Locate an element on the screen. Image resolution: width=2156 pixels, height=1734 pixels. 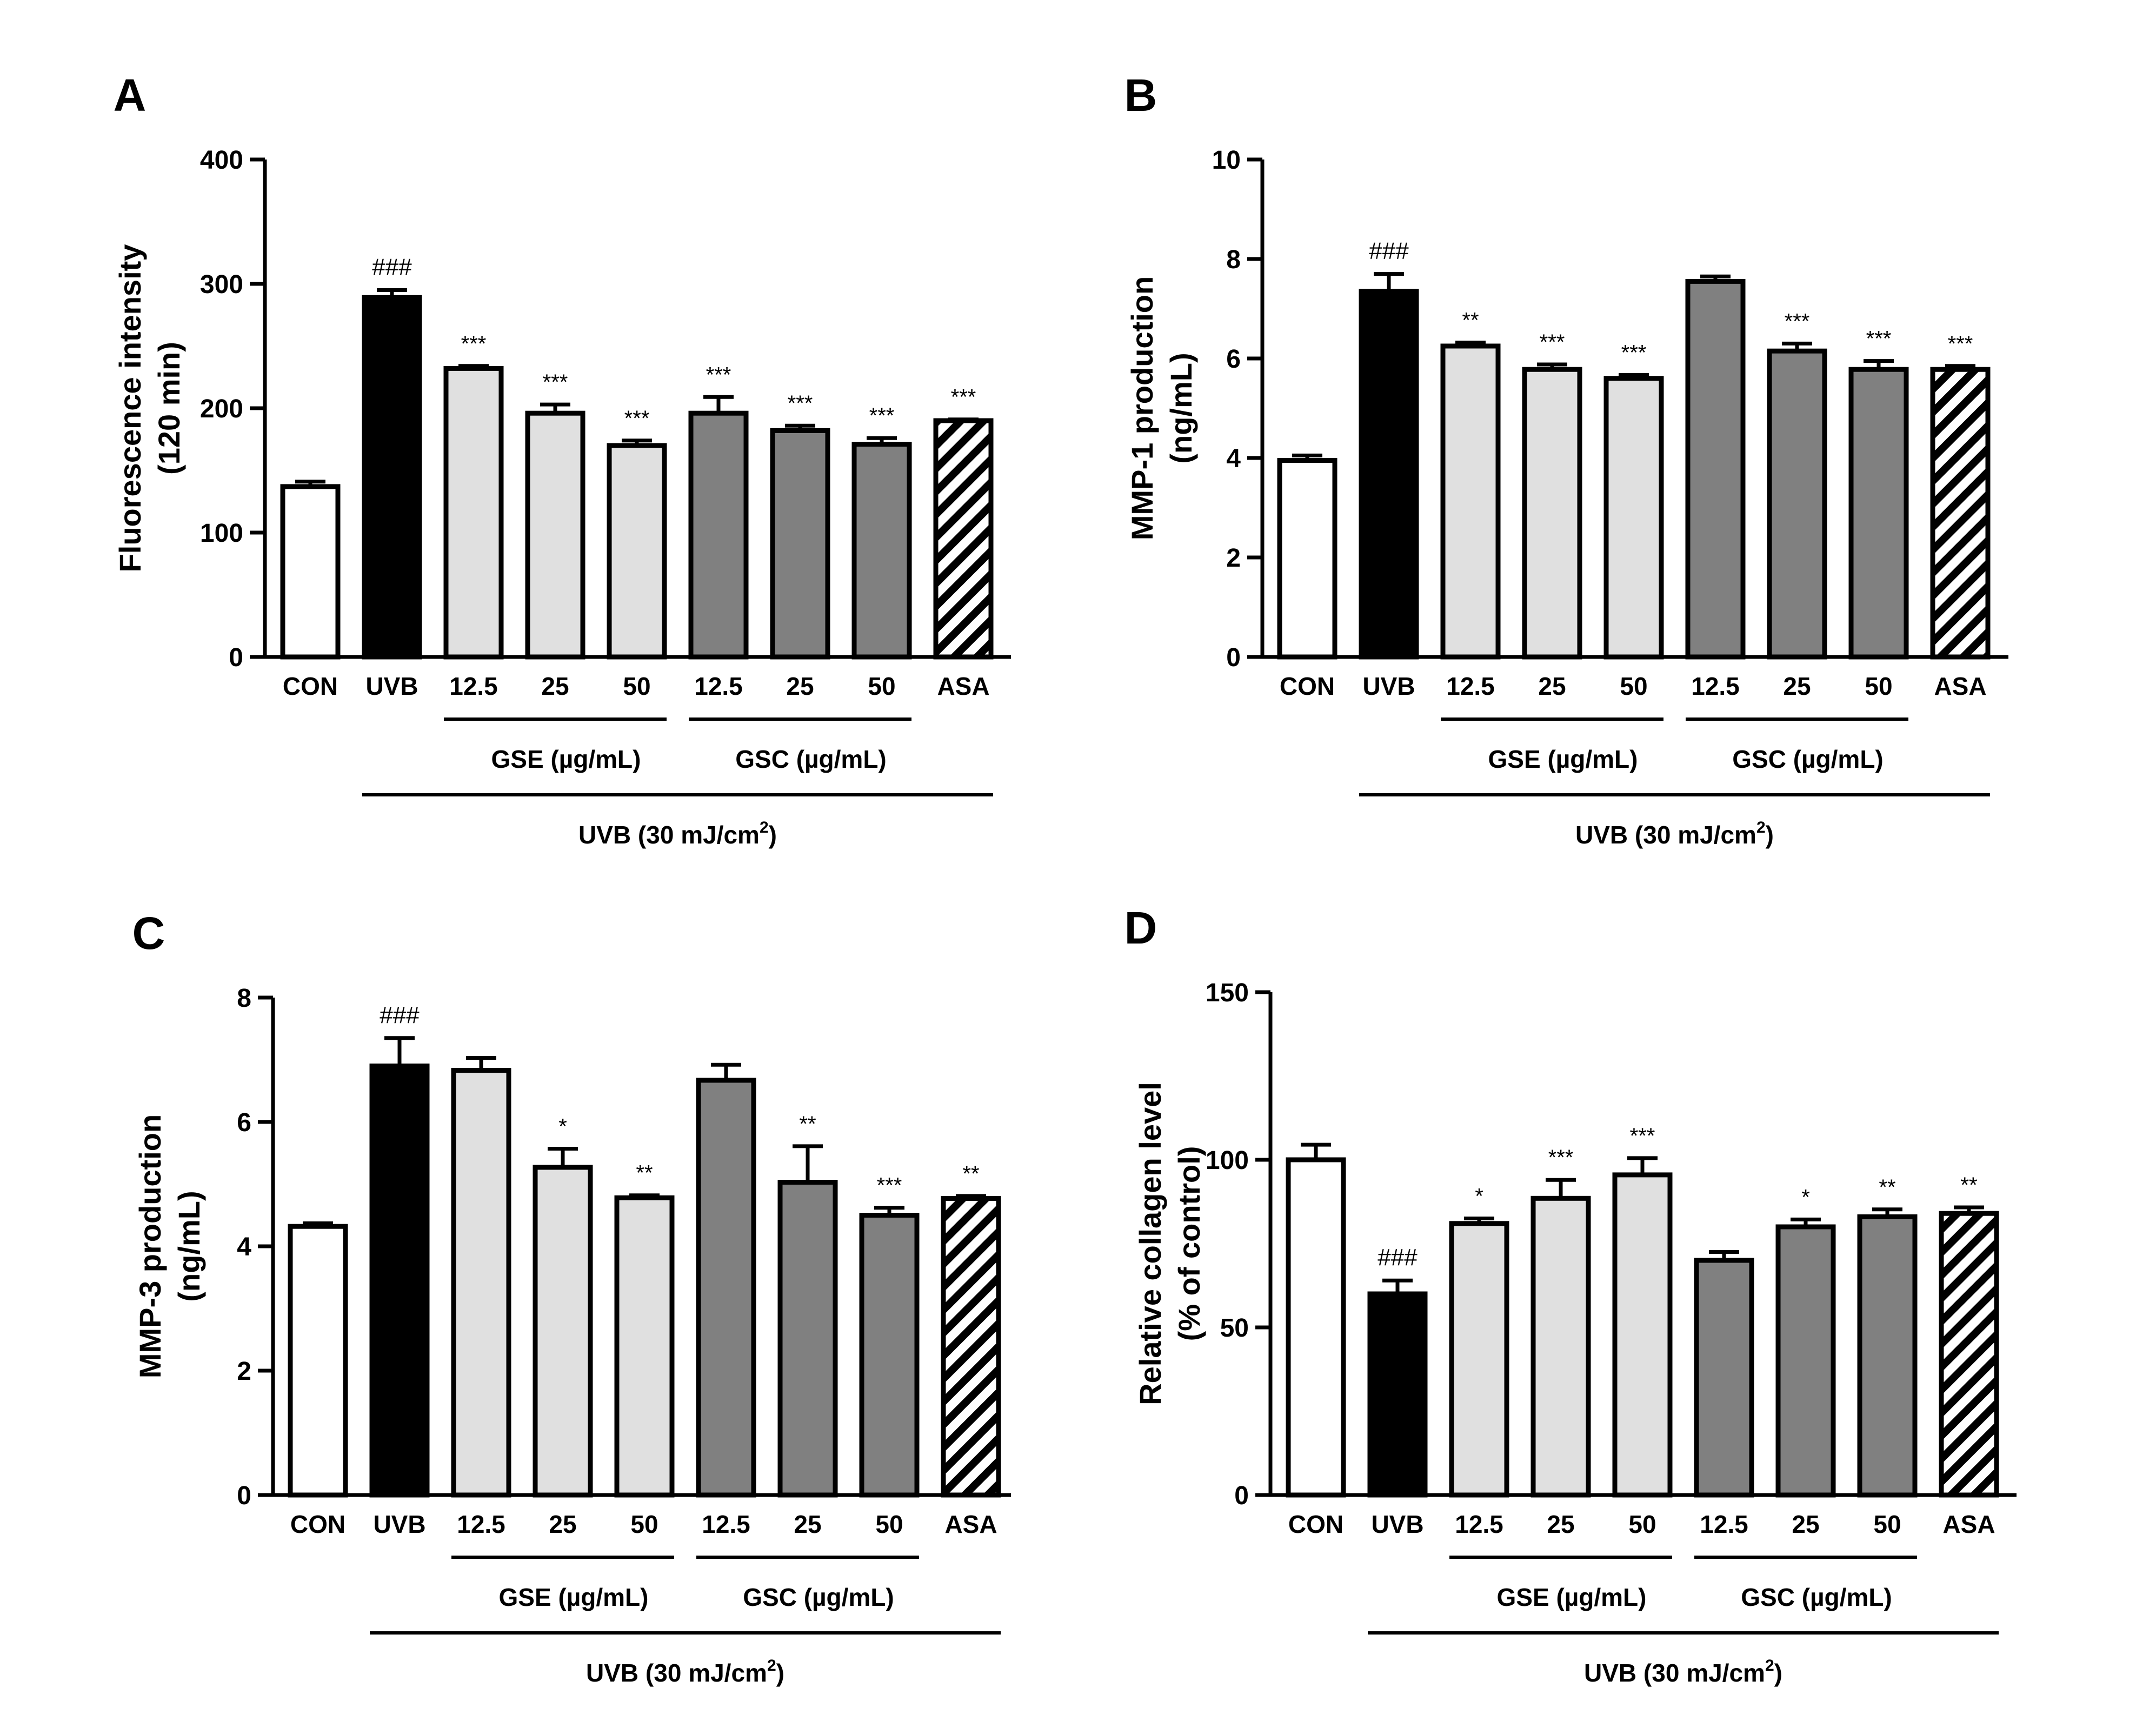
y-axis-label-line: (% of control) is located at coordinates (1189, 1243).